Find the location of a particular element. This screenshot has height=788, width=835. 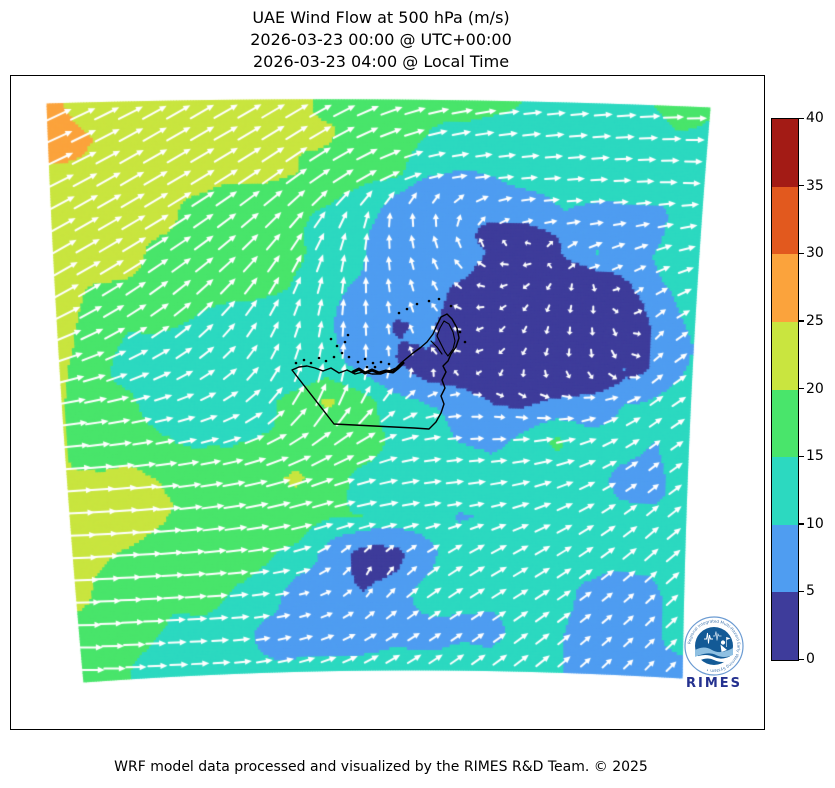

logo-wave2-icon is located at coordinates (714, 659).